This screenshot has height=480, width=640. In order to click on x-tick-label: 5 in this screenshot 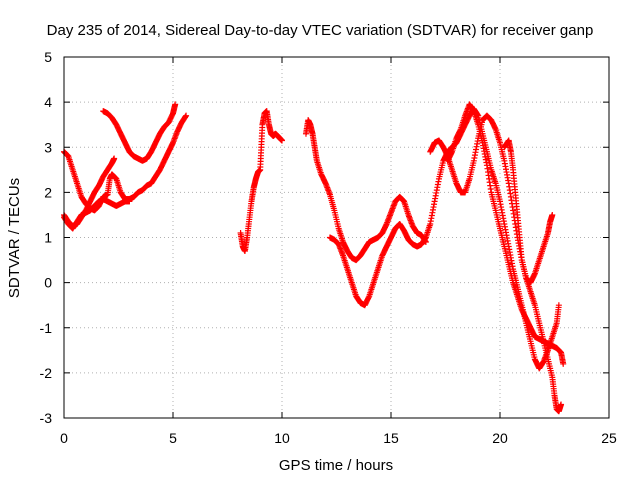, I will do `click(173, 438)`.